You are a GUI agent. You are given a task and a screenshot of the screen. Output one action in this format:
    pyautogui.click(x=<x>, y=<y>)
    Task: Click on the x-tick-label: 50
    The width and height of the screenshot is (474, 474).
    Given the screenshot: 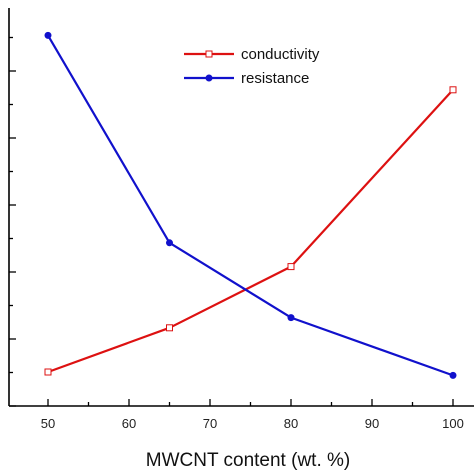 What is the action you would take?
    pyautogui.click(x=48, y=423)
    